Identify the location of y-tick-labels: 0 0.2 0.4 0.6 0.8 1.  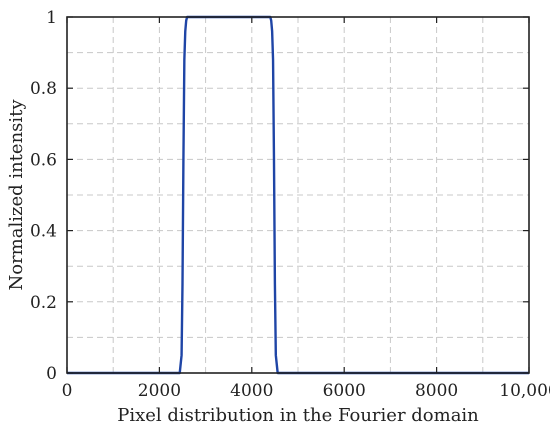
(43, 196).